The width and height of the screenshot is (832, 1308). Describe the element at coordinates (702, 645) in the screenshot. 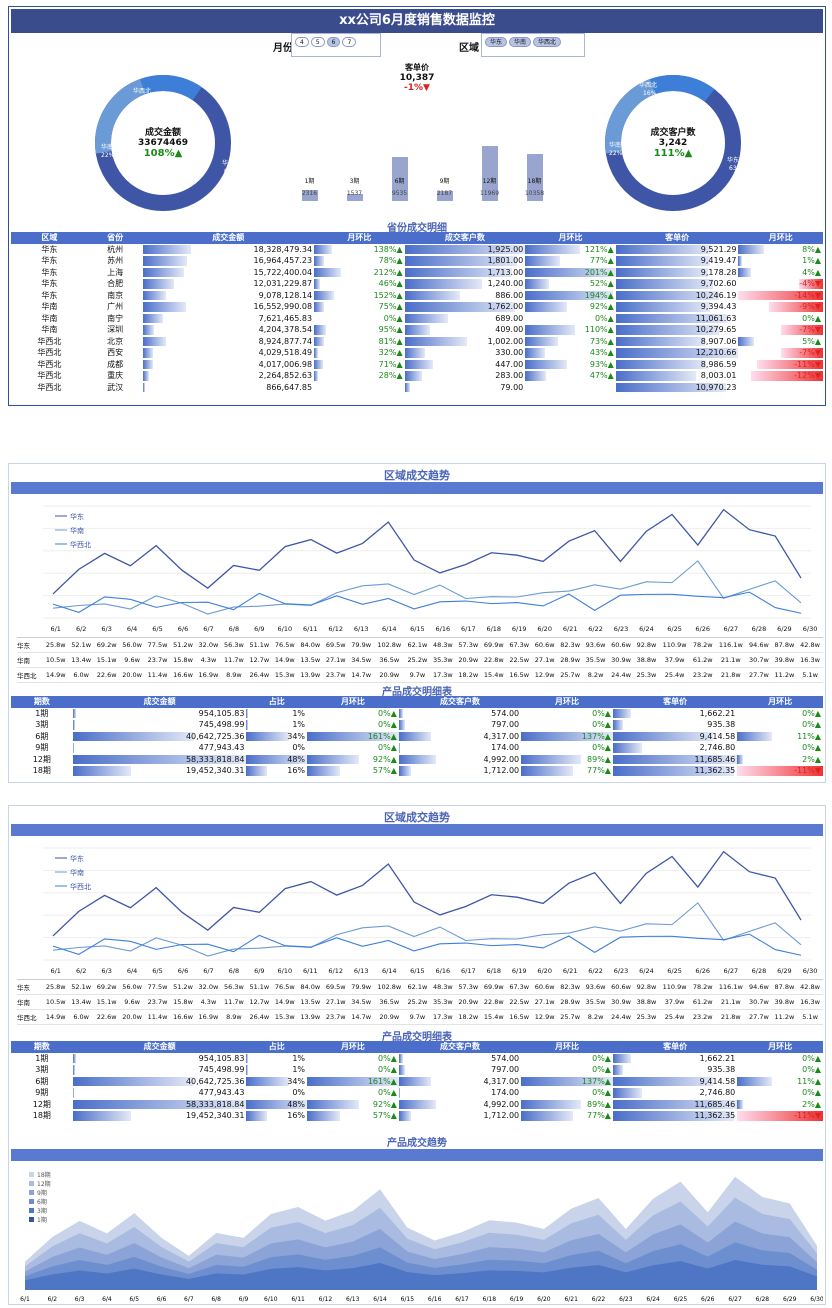

I see `trend-value: 78.2w` at that location.